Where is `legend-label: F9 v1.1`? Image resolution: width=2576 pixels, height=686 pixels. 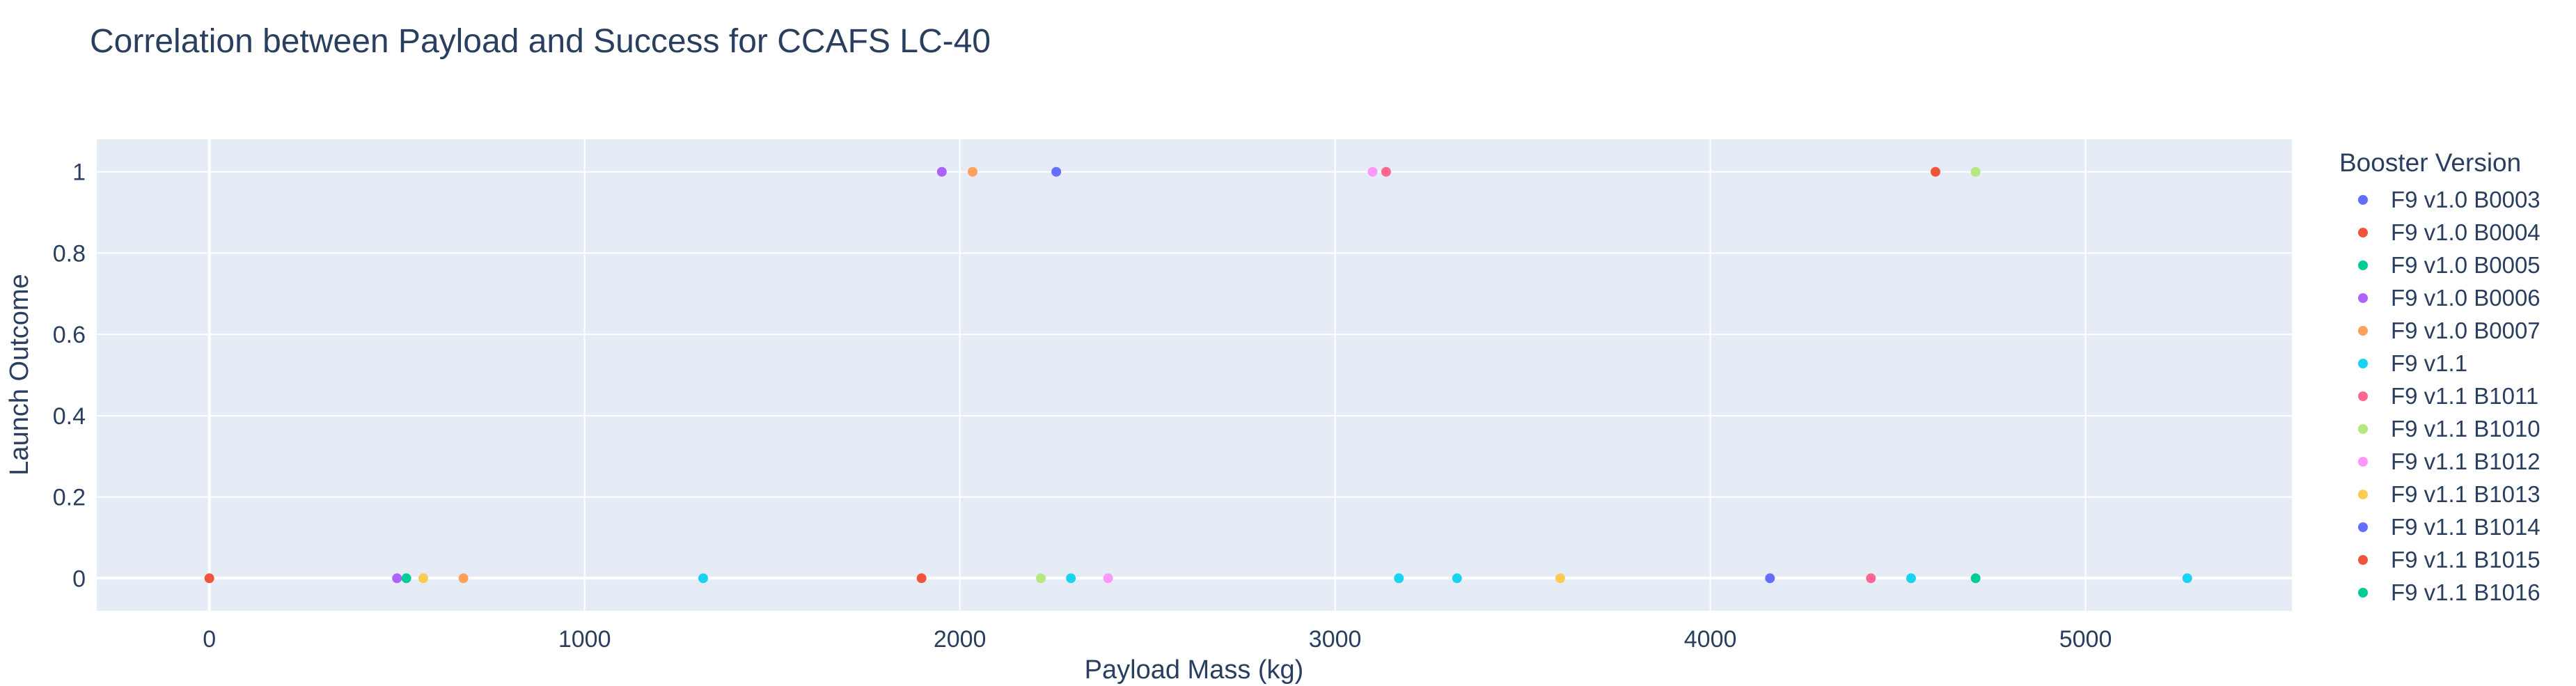 legend-label: F9 v1.1 is located at coordinates (2429, 363).